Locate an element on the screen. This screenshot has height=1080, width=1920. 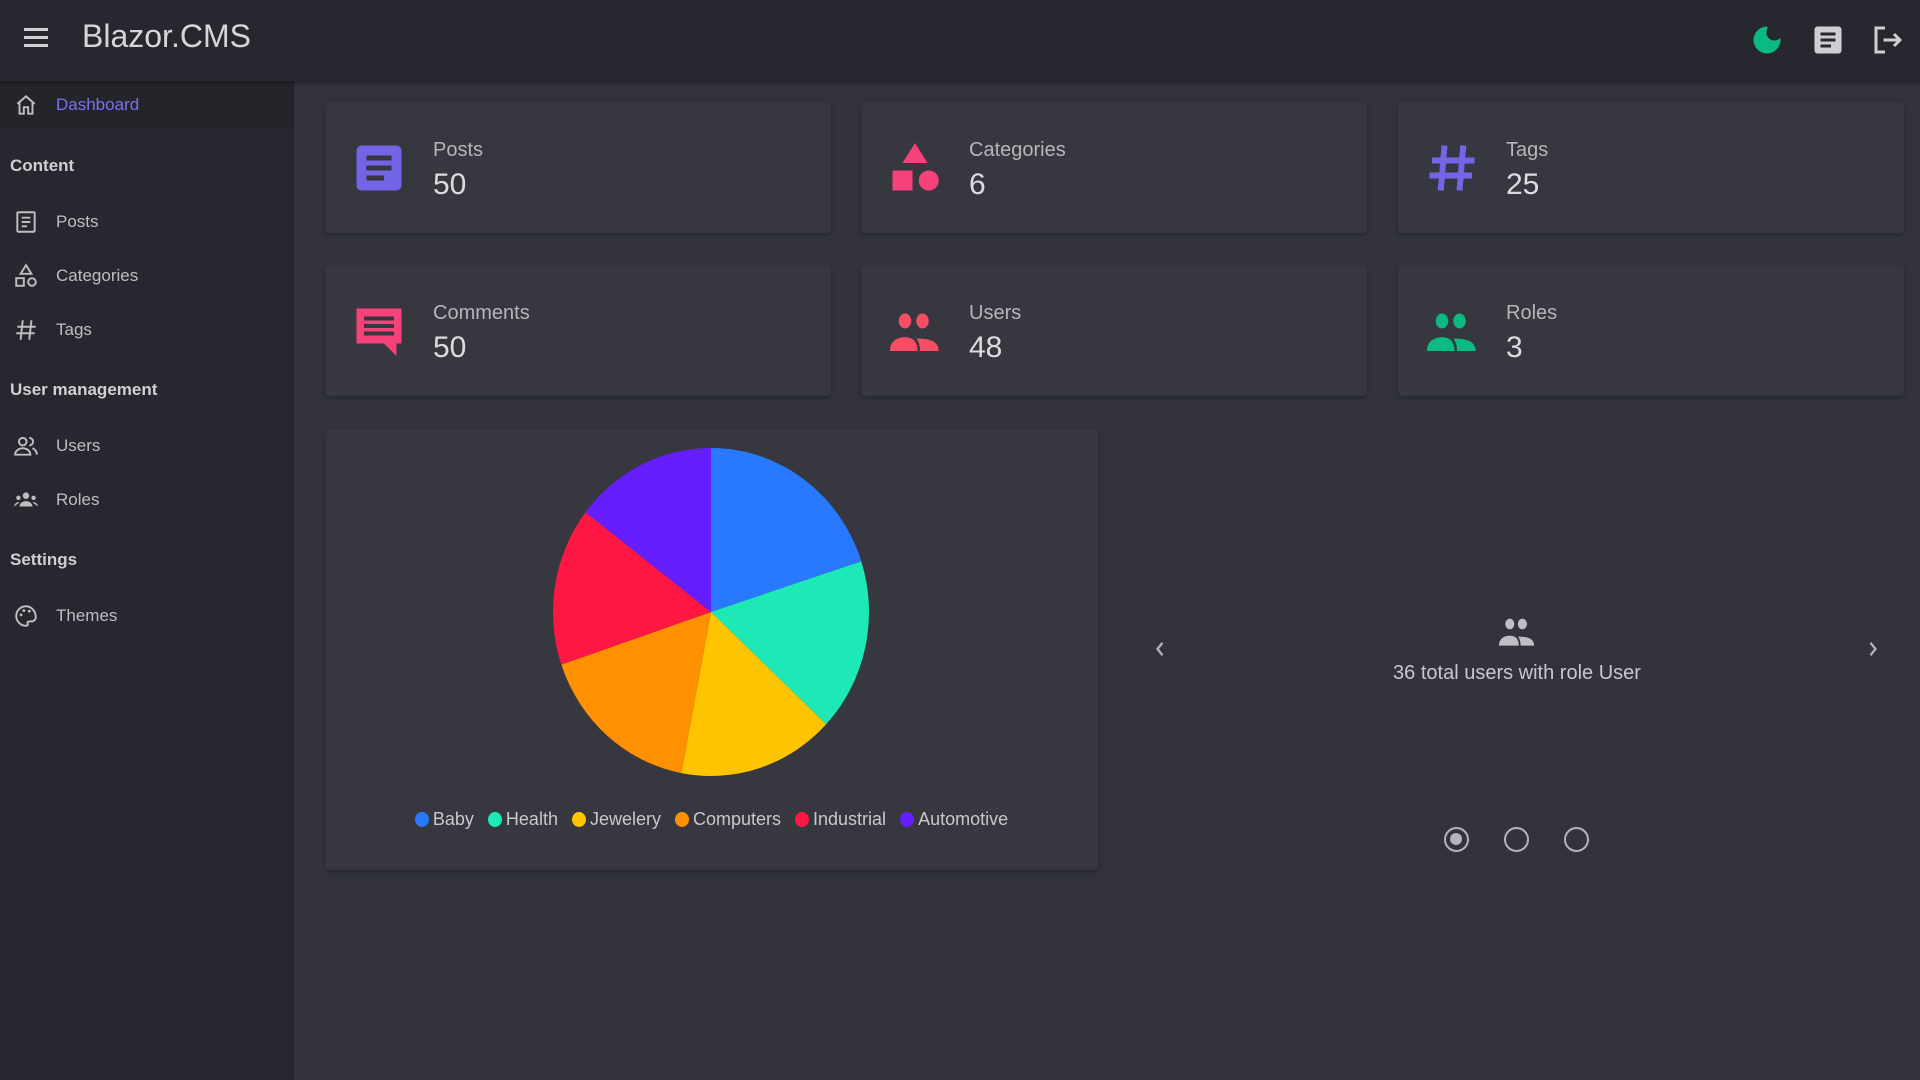
stat-value: 3 is located at coordinates (1514, 347).